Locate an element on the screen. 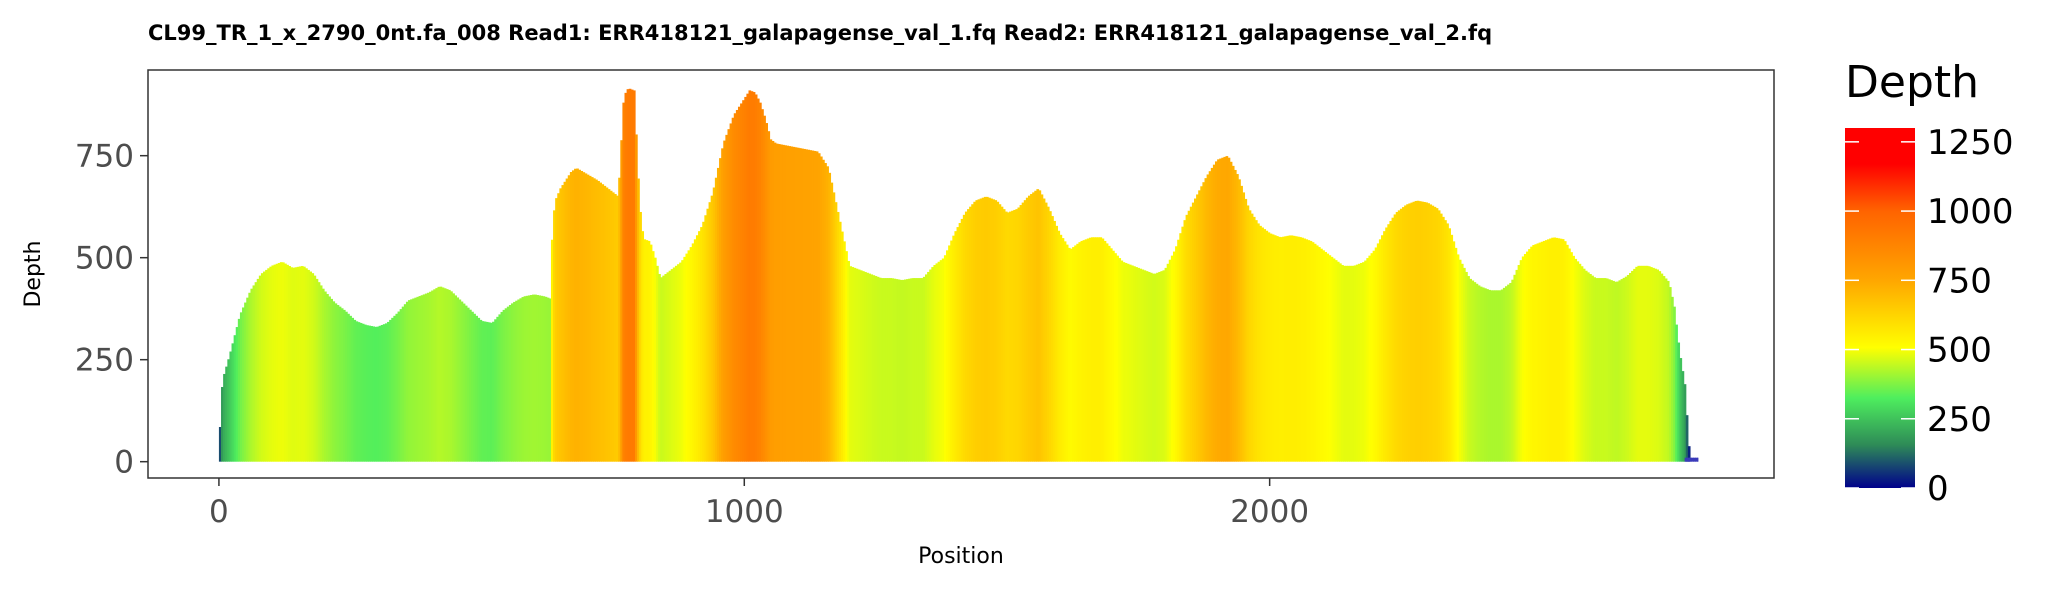 The height and width of the screenshot is (594, 2066). y-axis: 0 250 500 750 is located at coordinates (111, 310).